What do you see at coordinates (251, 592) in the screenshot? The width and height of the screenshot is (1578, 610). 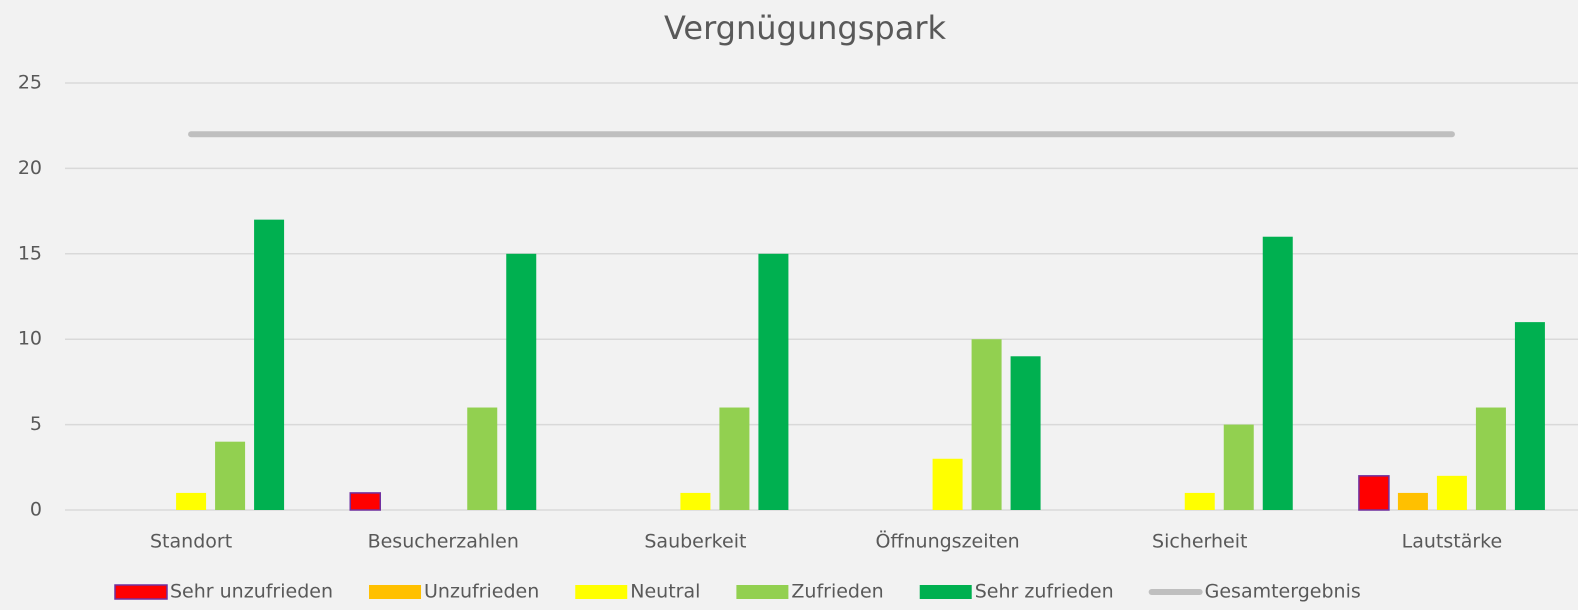 I see `legend-label: Sehr unzufrieden` at bounding box center [251, 592].